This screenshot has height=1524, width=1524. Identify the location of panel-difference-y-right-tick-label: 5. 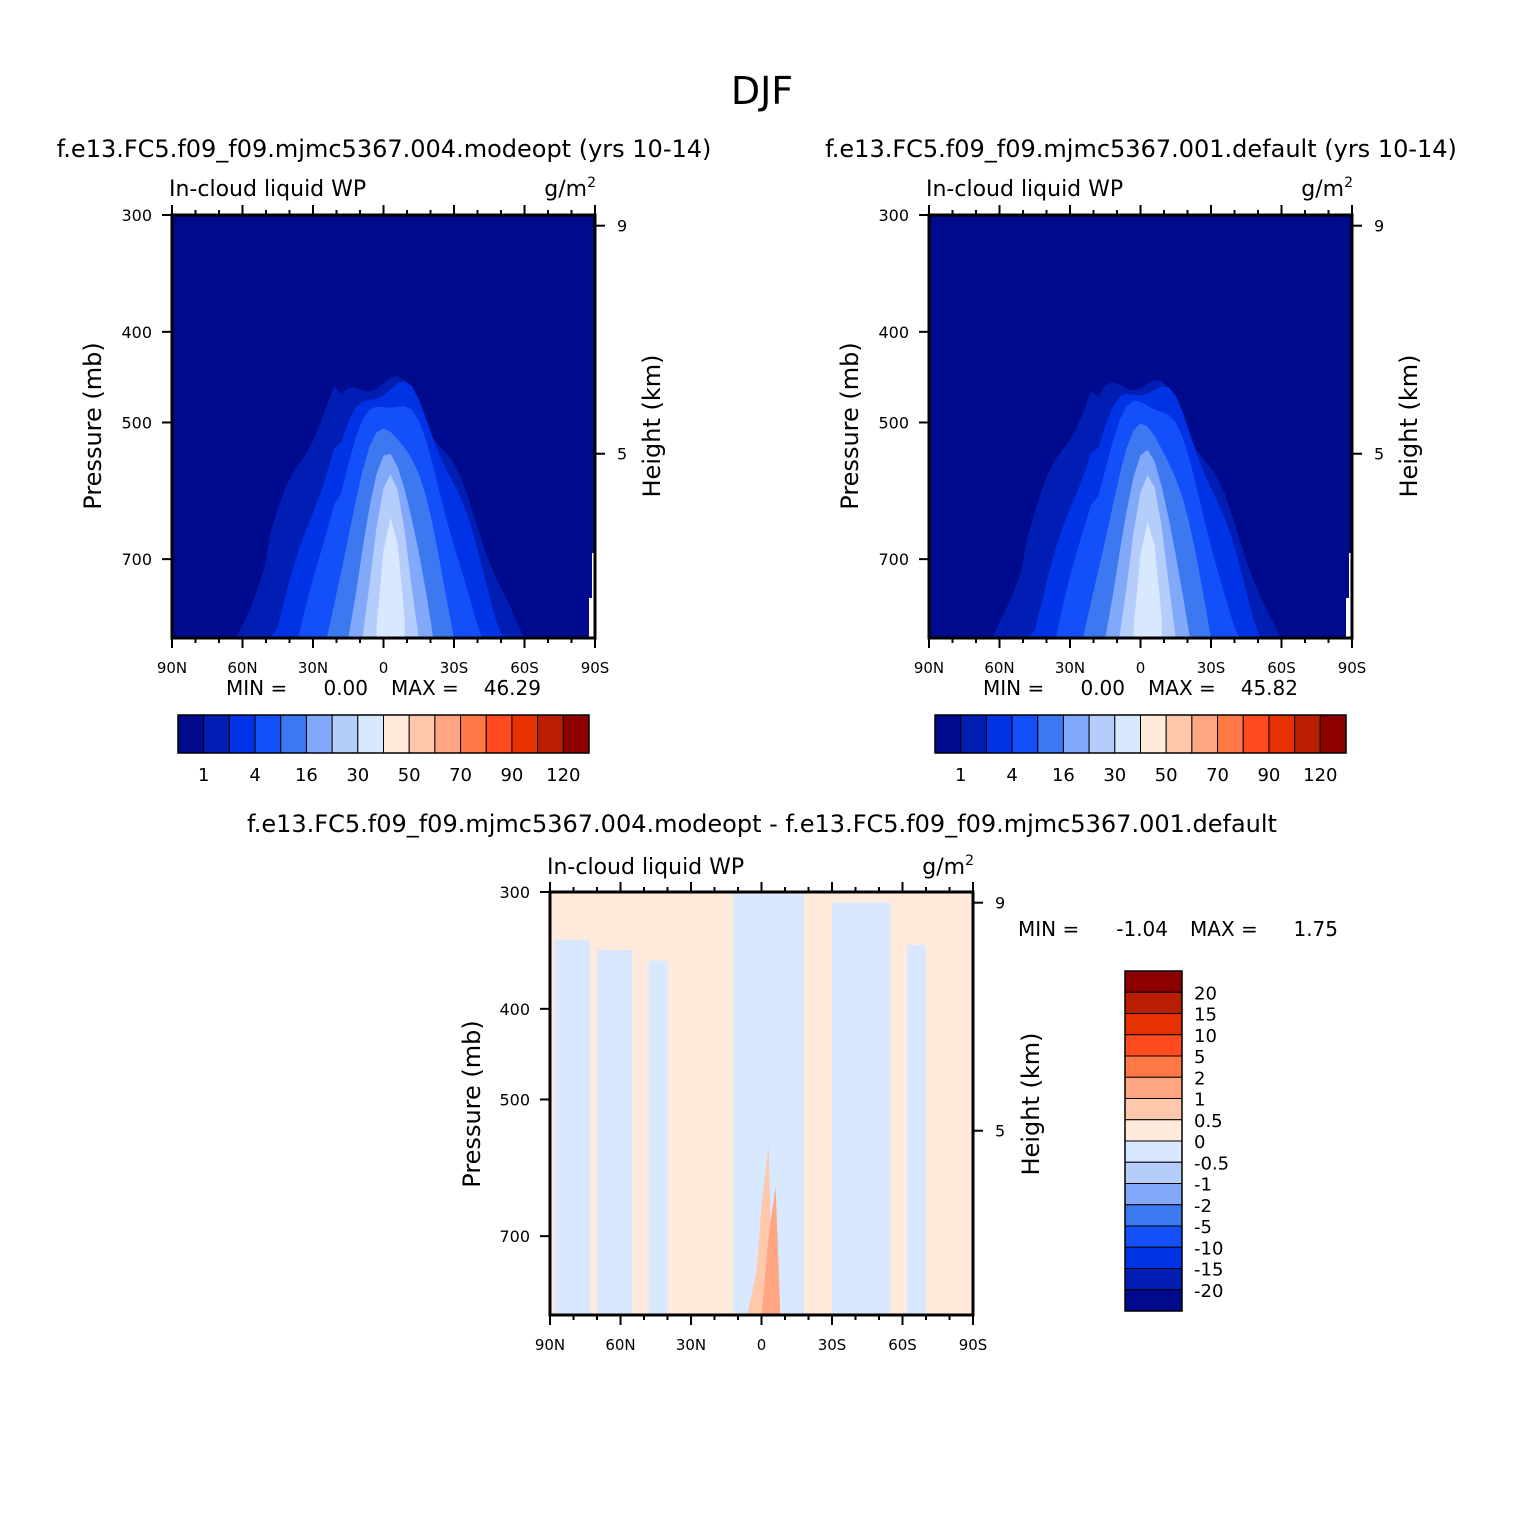
(1000, 1131).